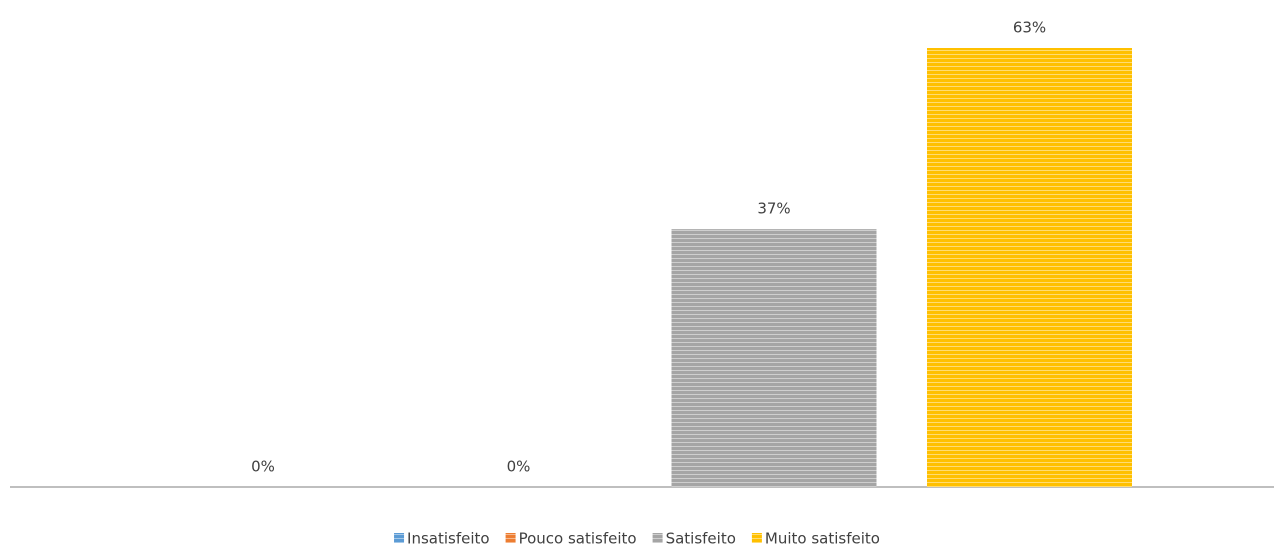  What do you see at coordinates (822, 539) in the screenshot?
I see `legend-label: Muito satisfeito` at bounding box center [822, 539].